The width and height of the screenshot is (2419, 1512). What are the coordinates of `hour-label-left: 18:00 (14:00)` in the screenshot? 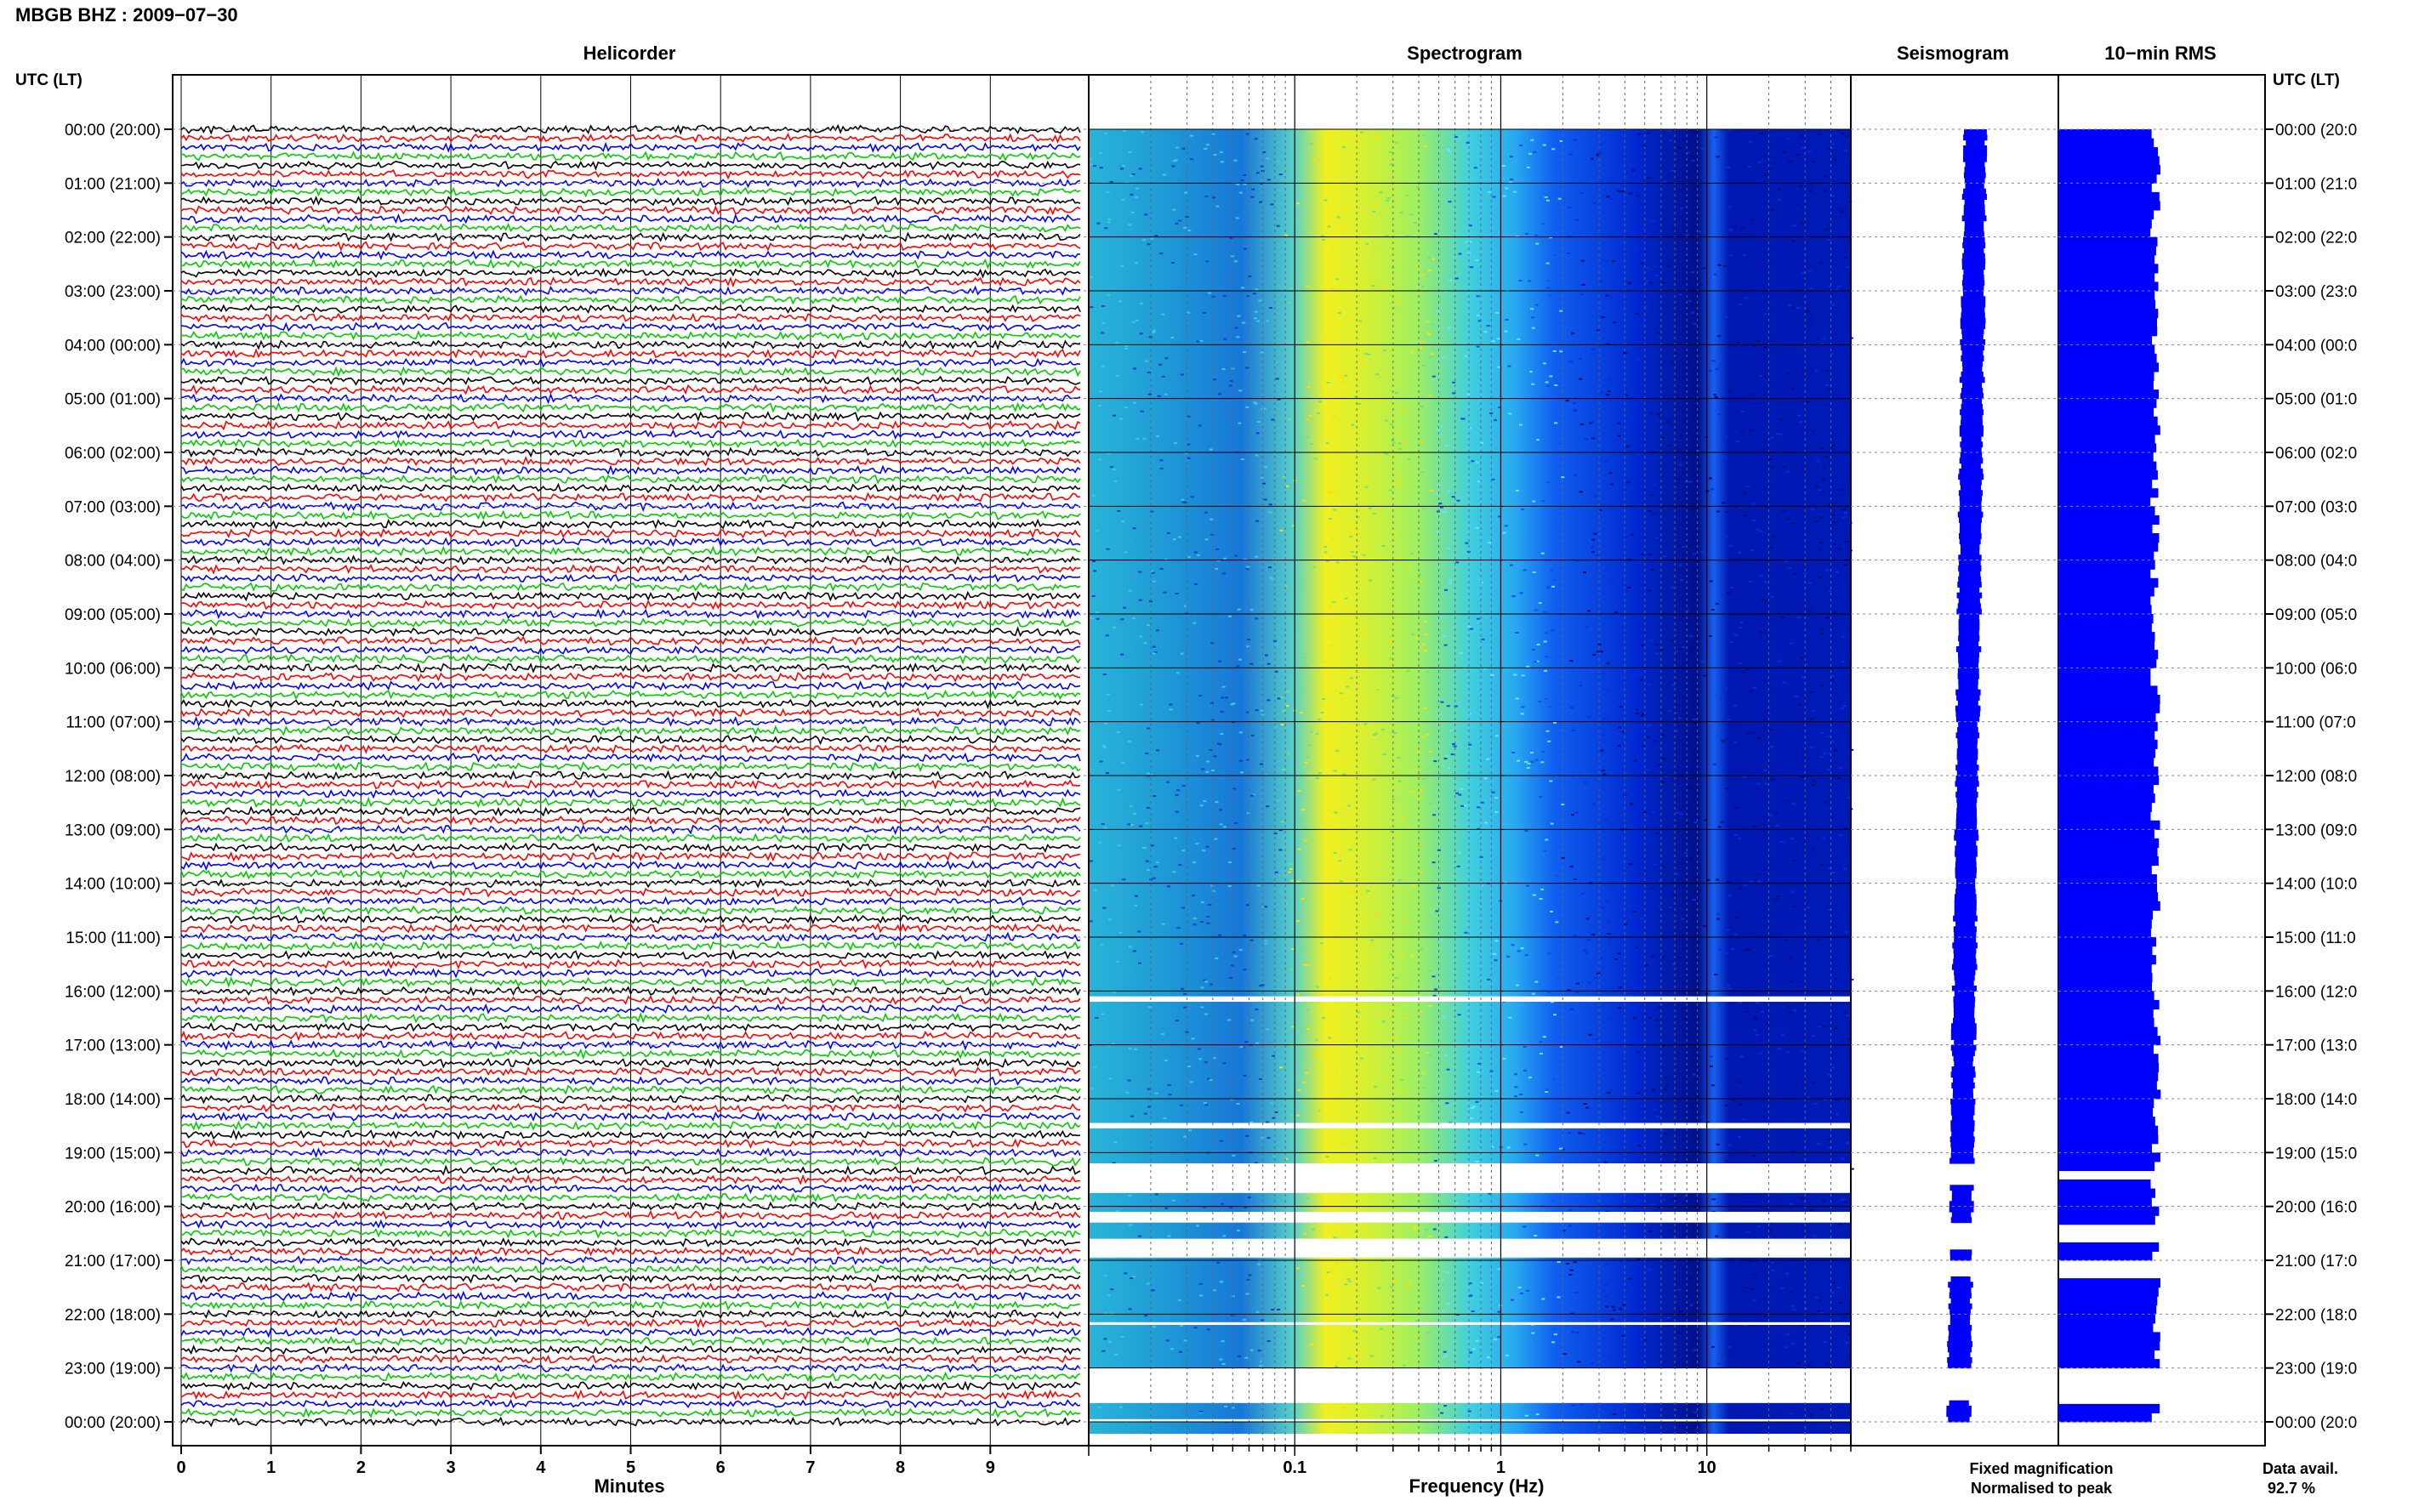 It's located at (113, 1100).